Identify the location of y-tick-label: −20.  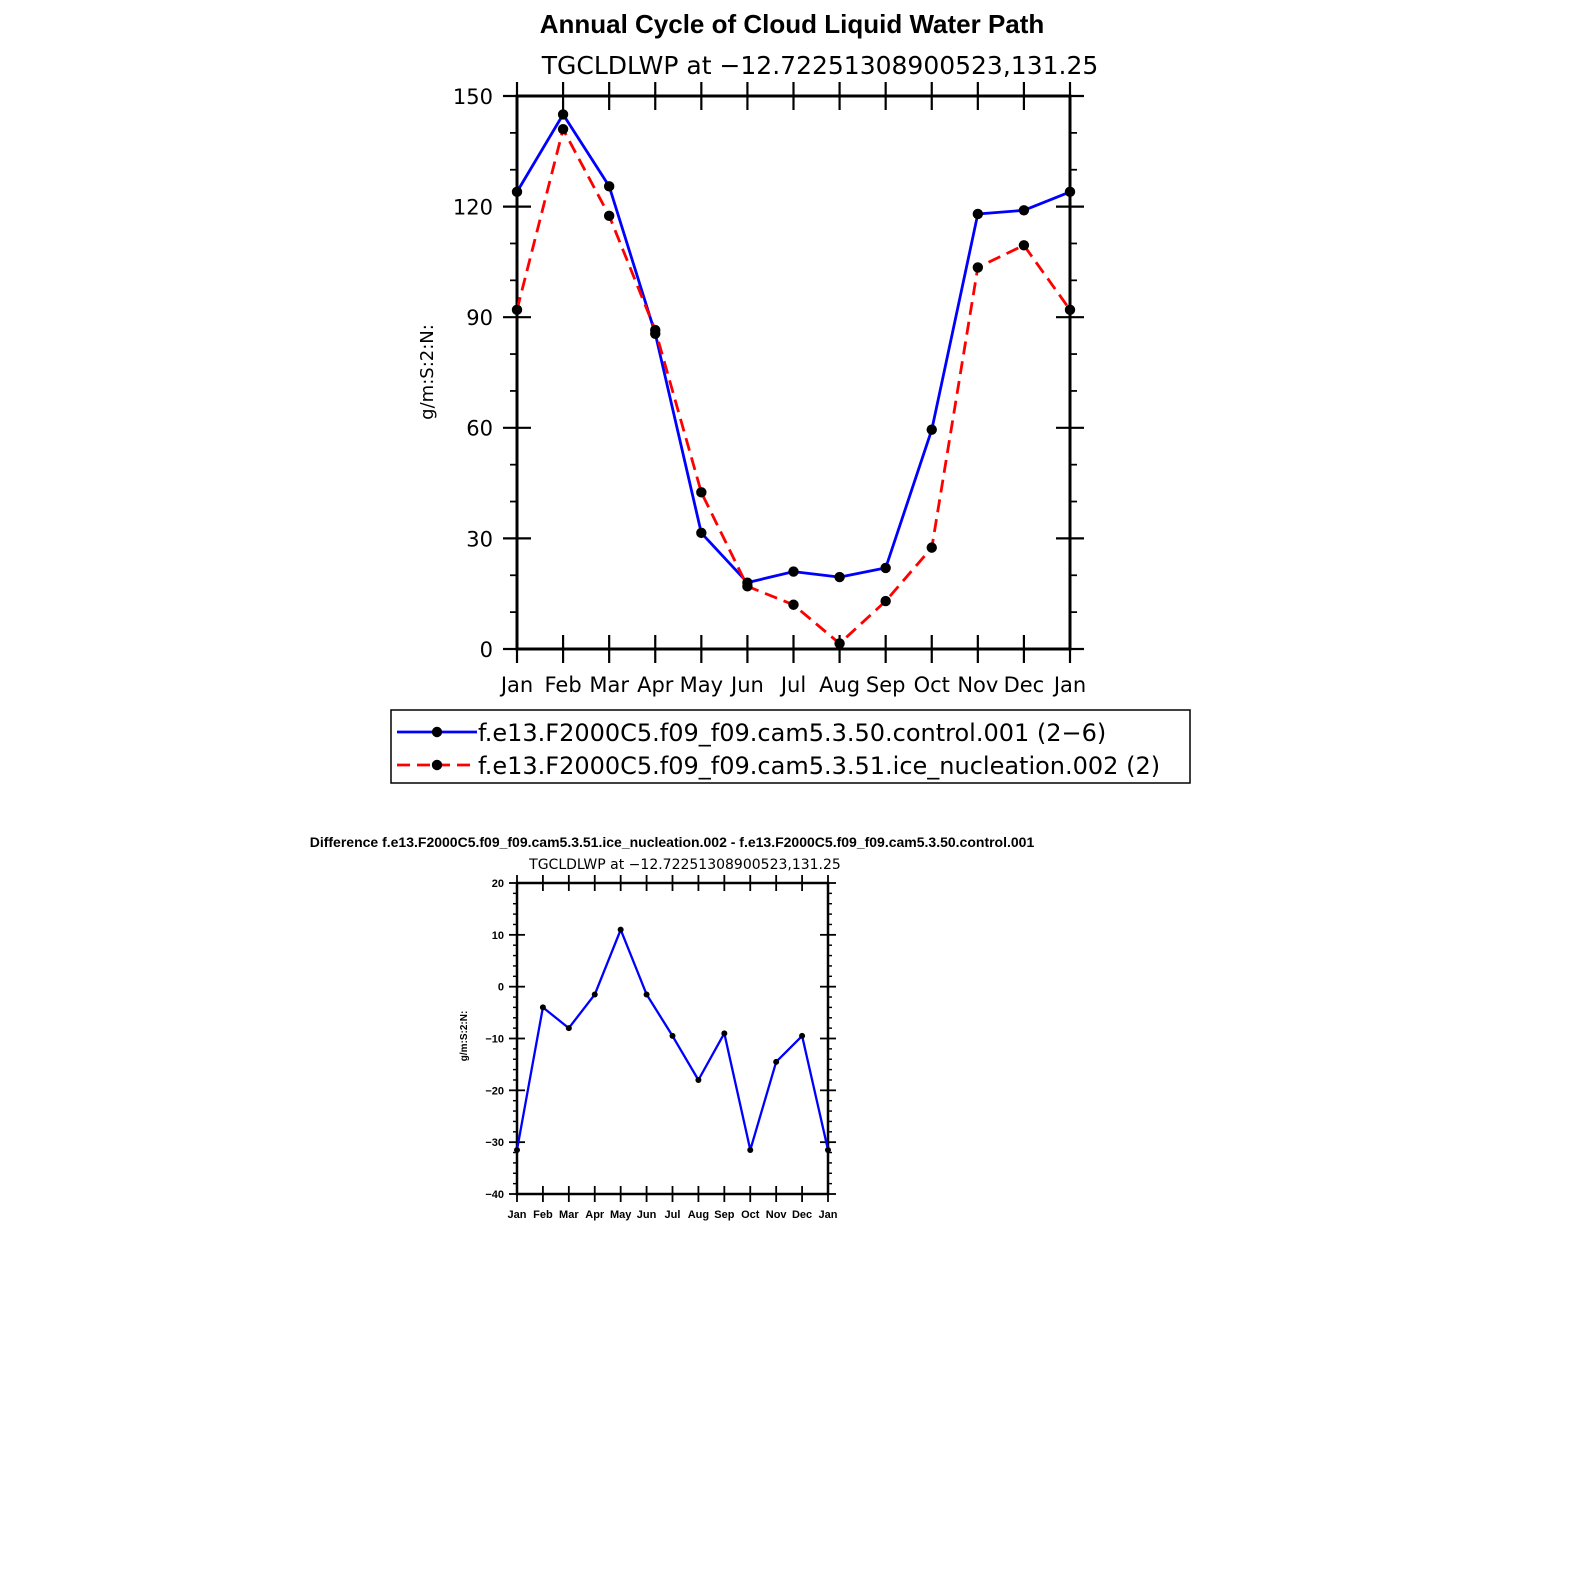
(494, 1091).